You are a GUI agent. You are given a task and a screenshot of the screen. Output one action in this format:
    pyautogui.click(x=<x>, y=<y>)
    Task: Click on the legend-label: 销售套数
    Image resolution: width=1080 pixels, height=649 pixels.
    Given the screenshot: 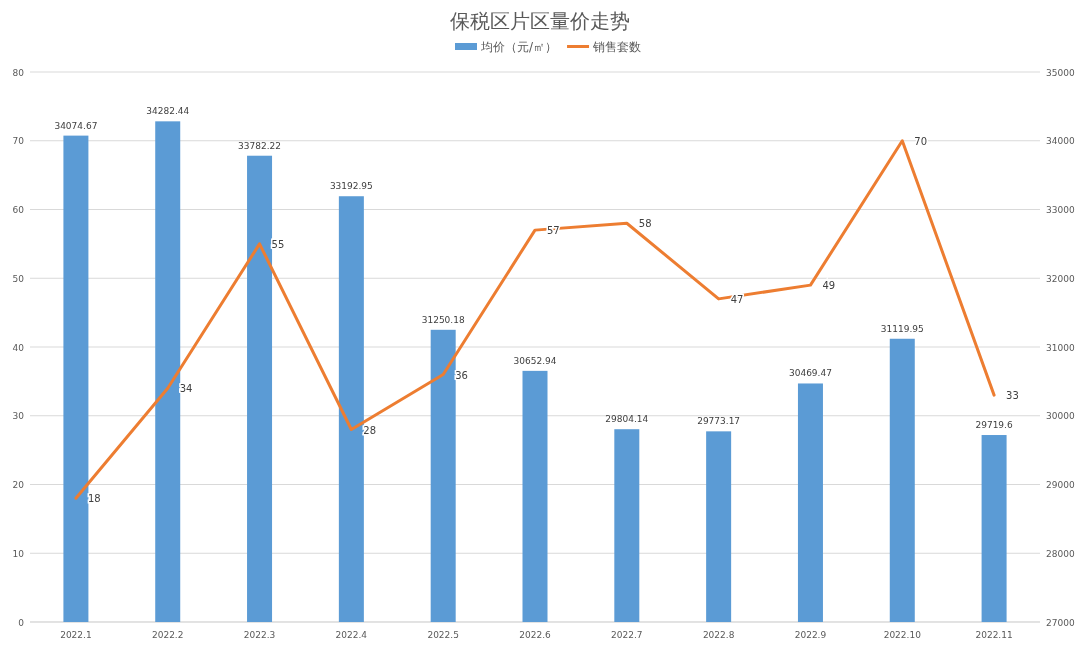 What is the action you would take?
    pyautogui.click(x=617, y=47)
    